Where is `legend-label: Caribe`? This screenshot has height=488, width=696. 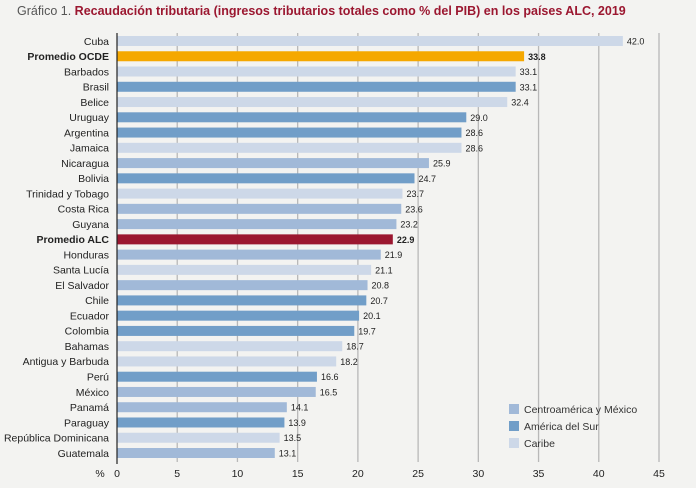
legend-label: Caribe is located at coordinates (539, 444).